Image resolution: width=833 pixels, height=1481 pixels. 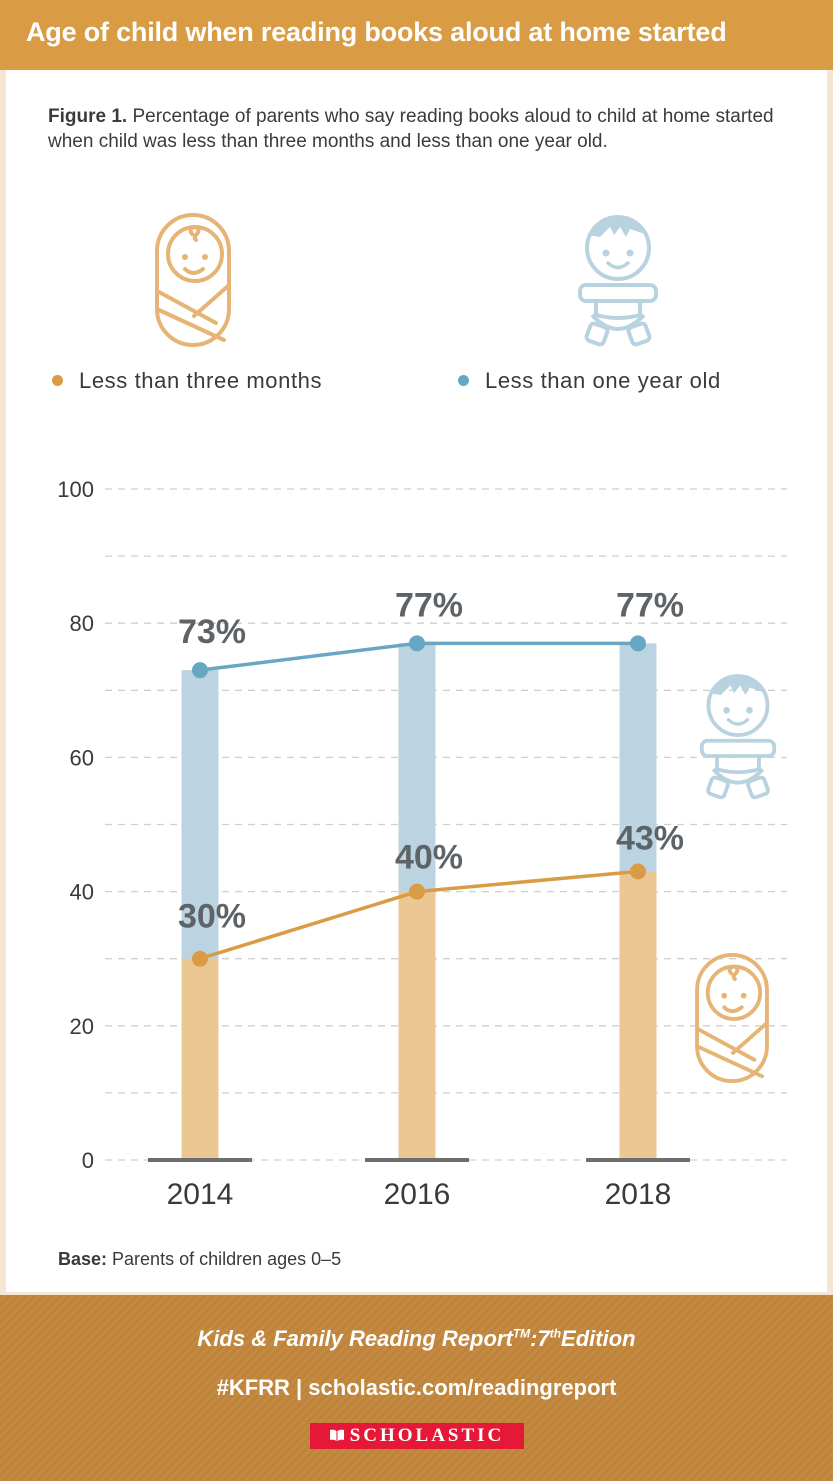 What do you see at coordinates (429, 858) in the screenshot?
I see `three-months-data-label: 40%` at bounding box center [429, 858].